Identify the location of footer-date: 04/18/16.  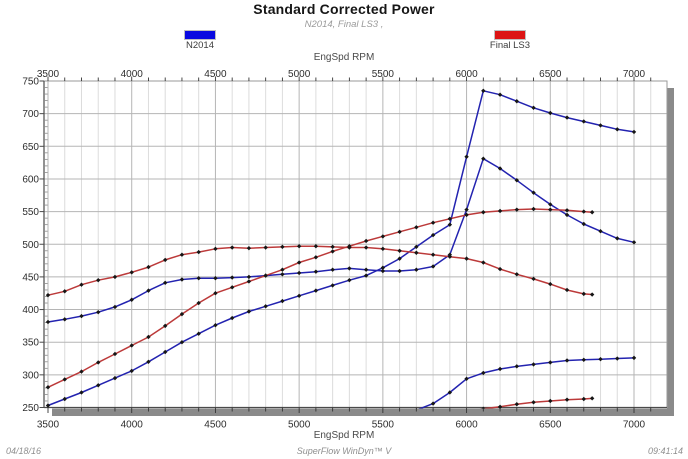
(24, 451).